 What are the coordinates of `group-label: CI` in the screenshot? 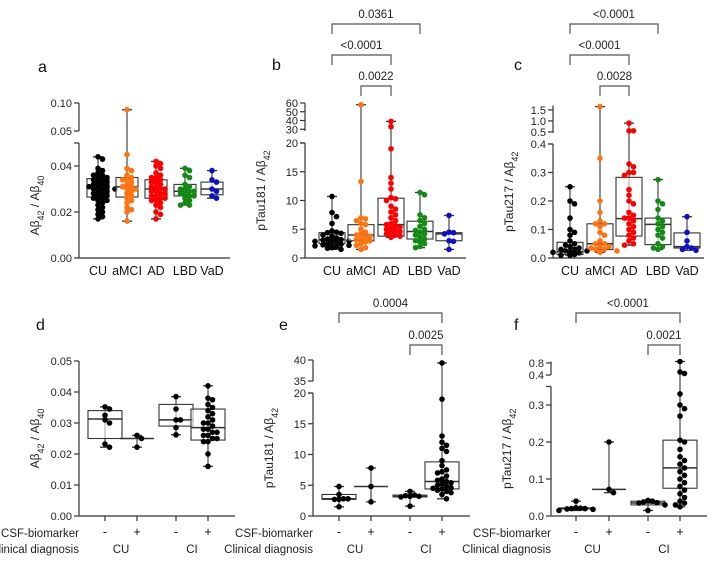 It's located at (192, 550).